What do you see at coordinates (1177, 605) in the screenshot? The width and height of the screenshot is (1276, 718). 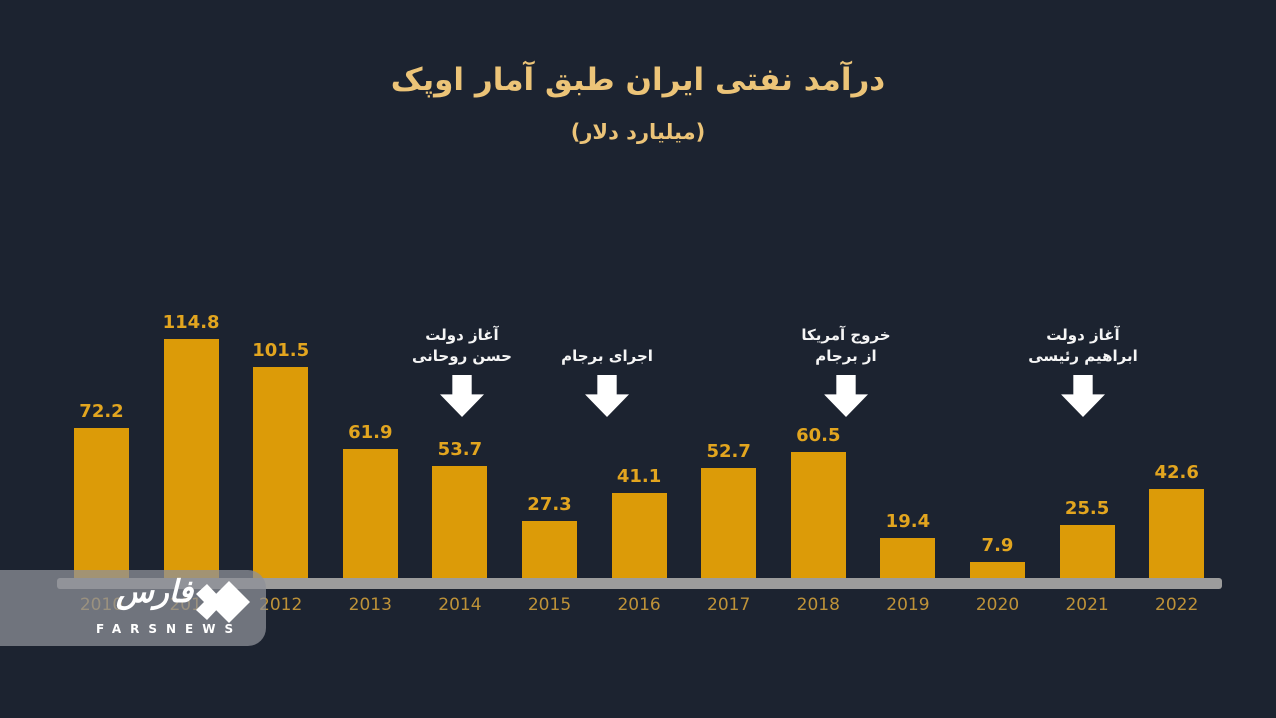 I see `year-label: 2022` at bounding box center [1177, 605].